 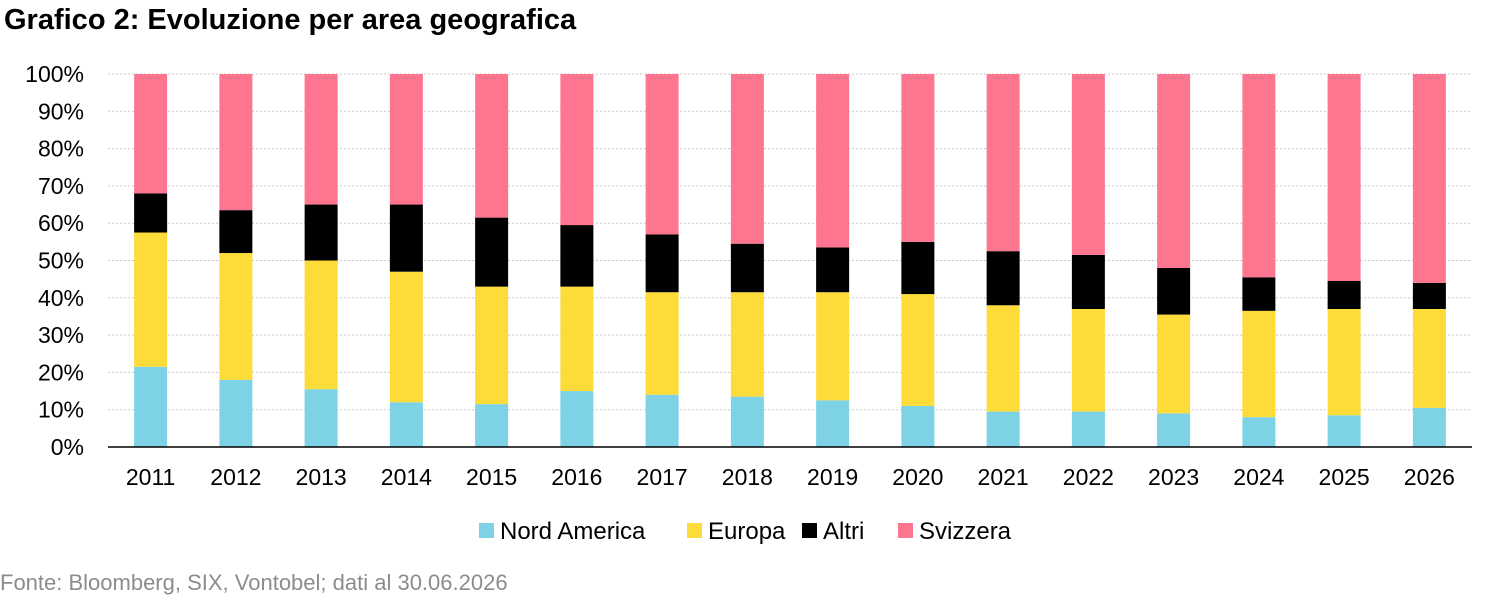 What do you see at coordinates (61, 298) in the screenshot?
I see `y-tick-label: 40%` at bounding box center [61, 298].